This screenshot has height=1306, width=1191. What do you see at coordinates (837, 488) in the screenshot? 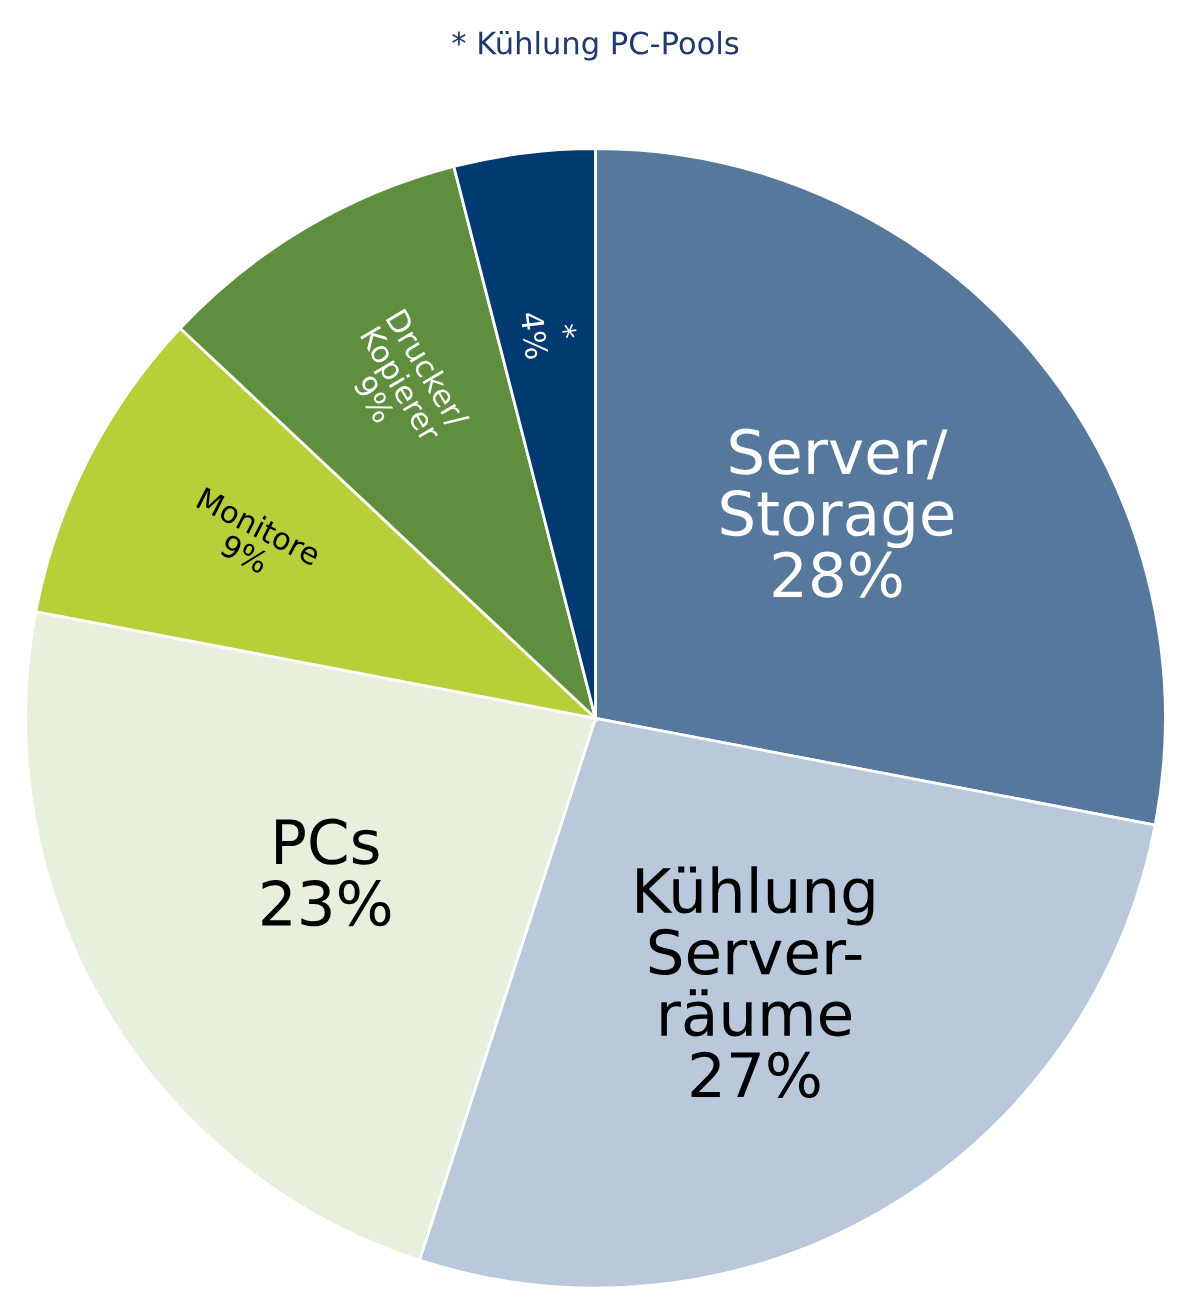
I see `slice-label: Server/ Storage` at bounding box center [837, 488].